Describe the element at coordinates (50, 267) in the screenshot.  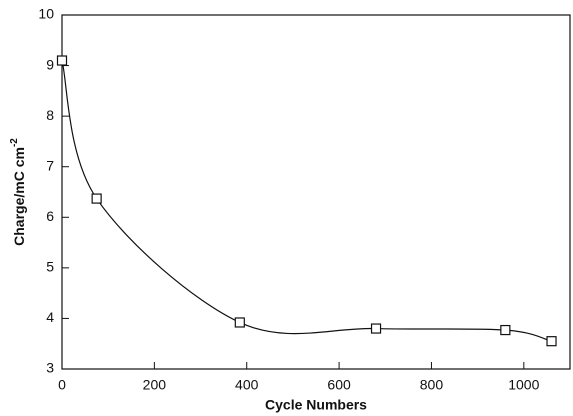
I see `y-tick-label: 5` at that location.